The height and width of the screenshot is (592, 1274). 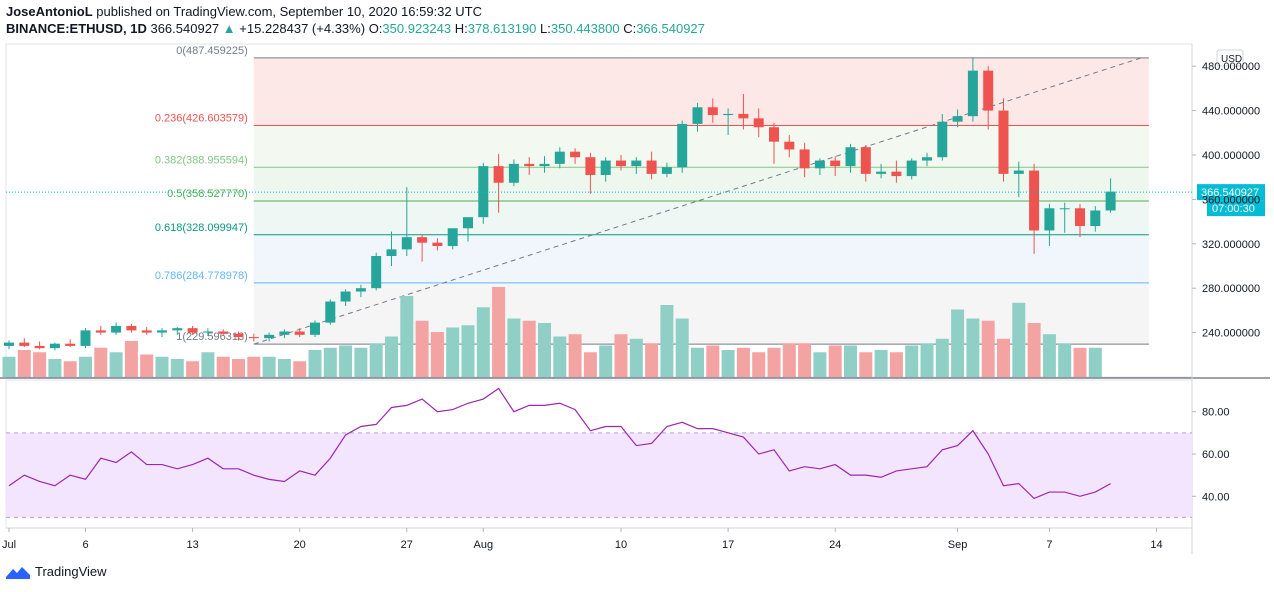 What do you see at coordinates (49, 11) in the screenshot?
I see `author-name: JoseAntonioL` at bounding box center [49, 11].